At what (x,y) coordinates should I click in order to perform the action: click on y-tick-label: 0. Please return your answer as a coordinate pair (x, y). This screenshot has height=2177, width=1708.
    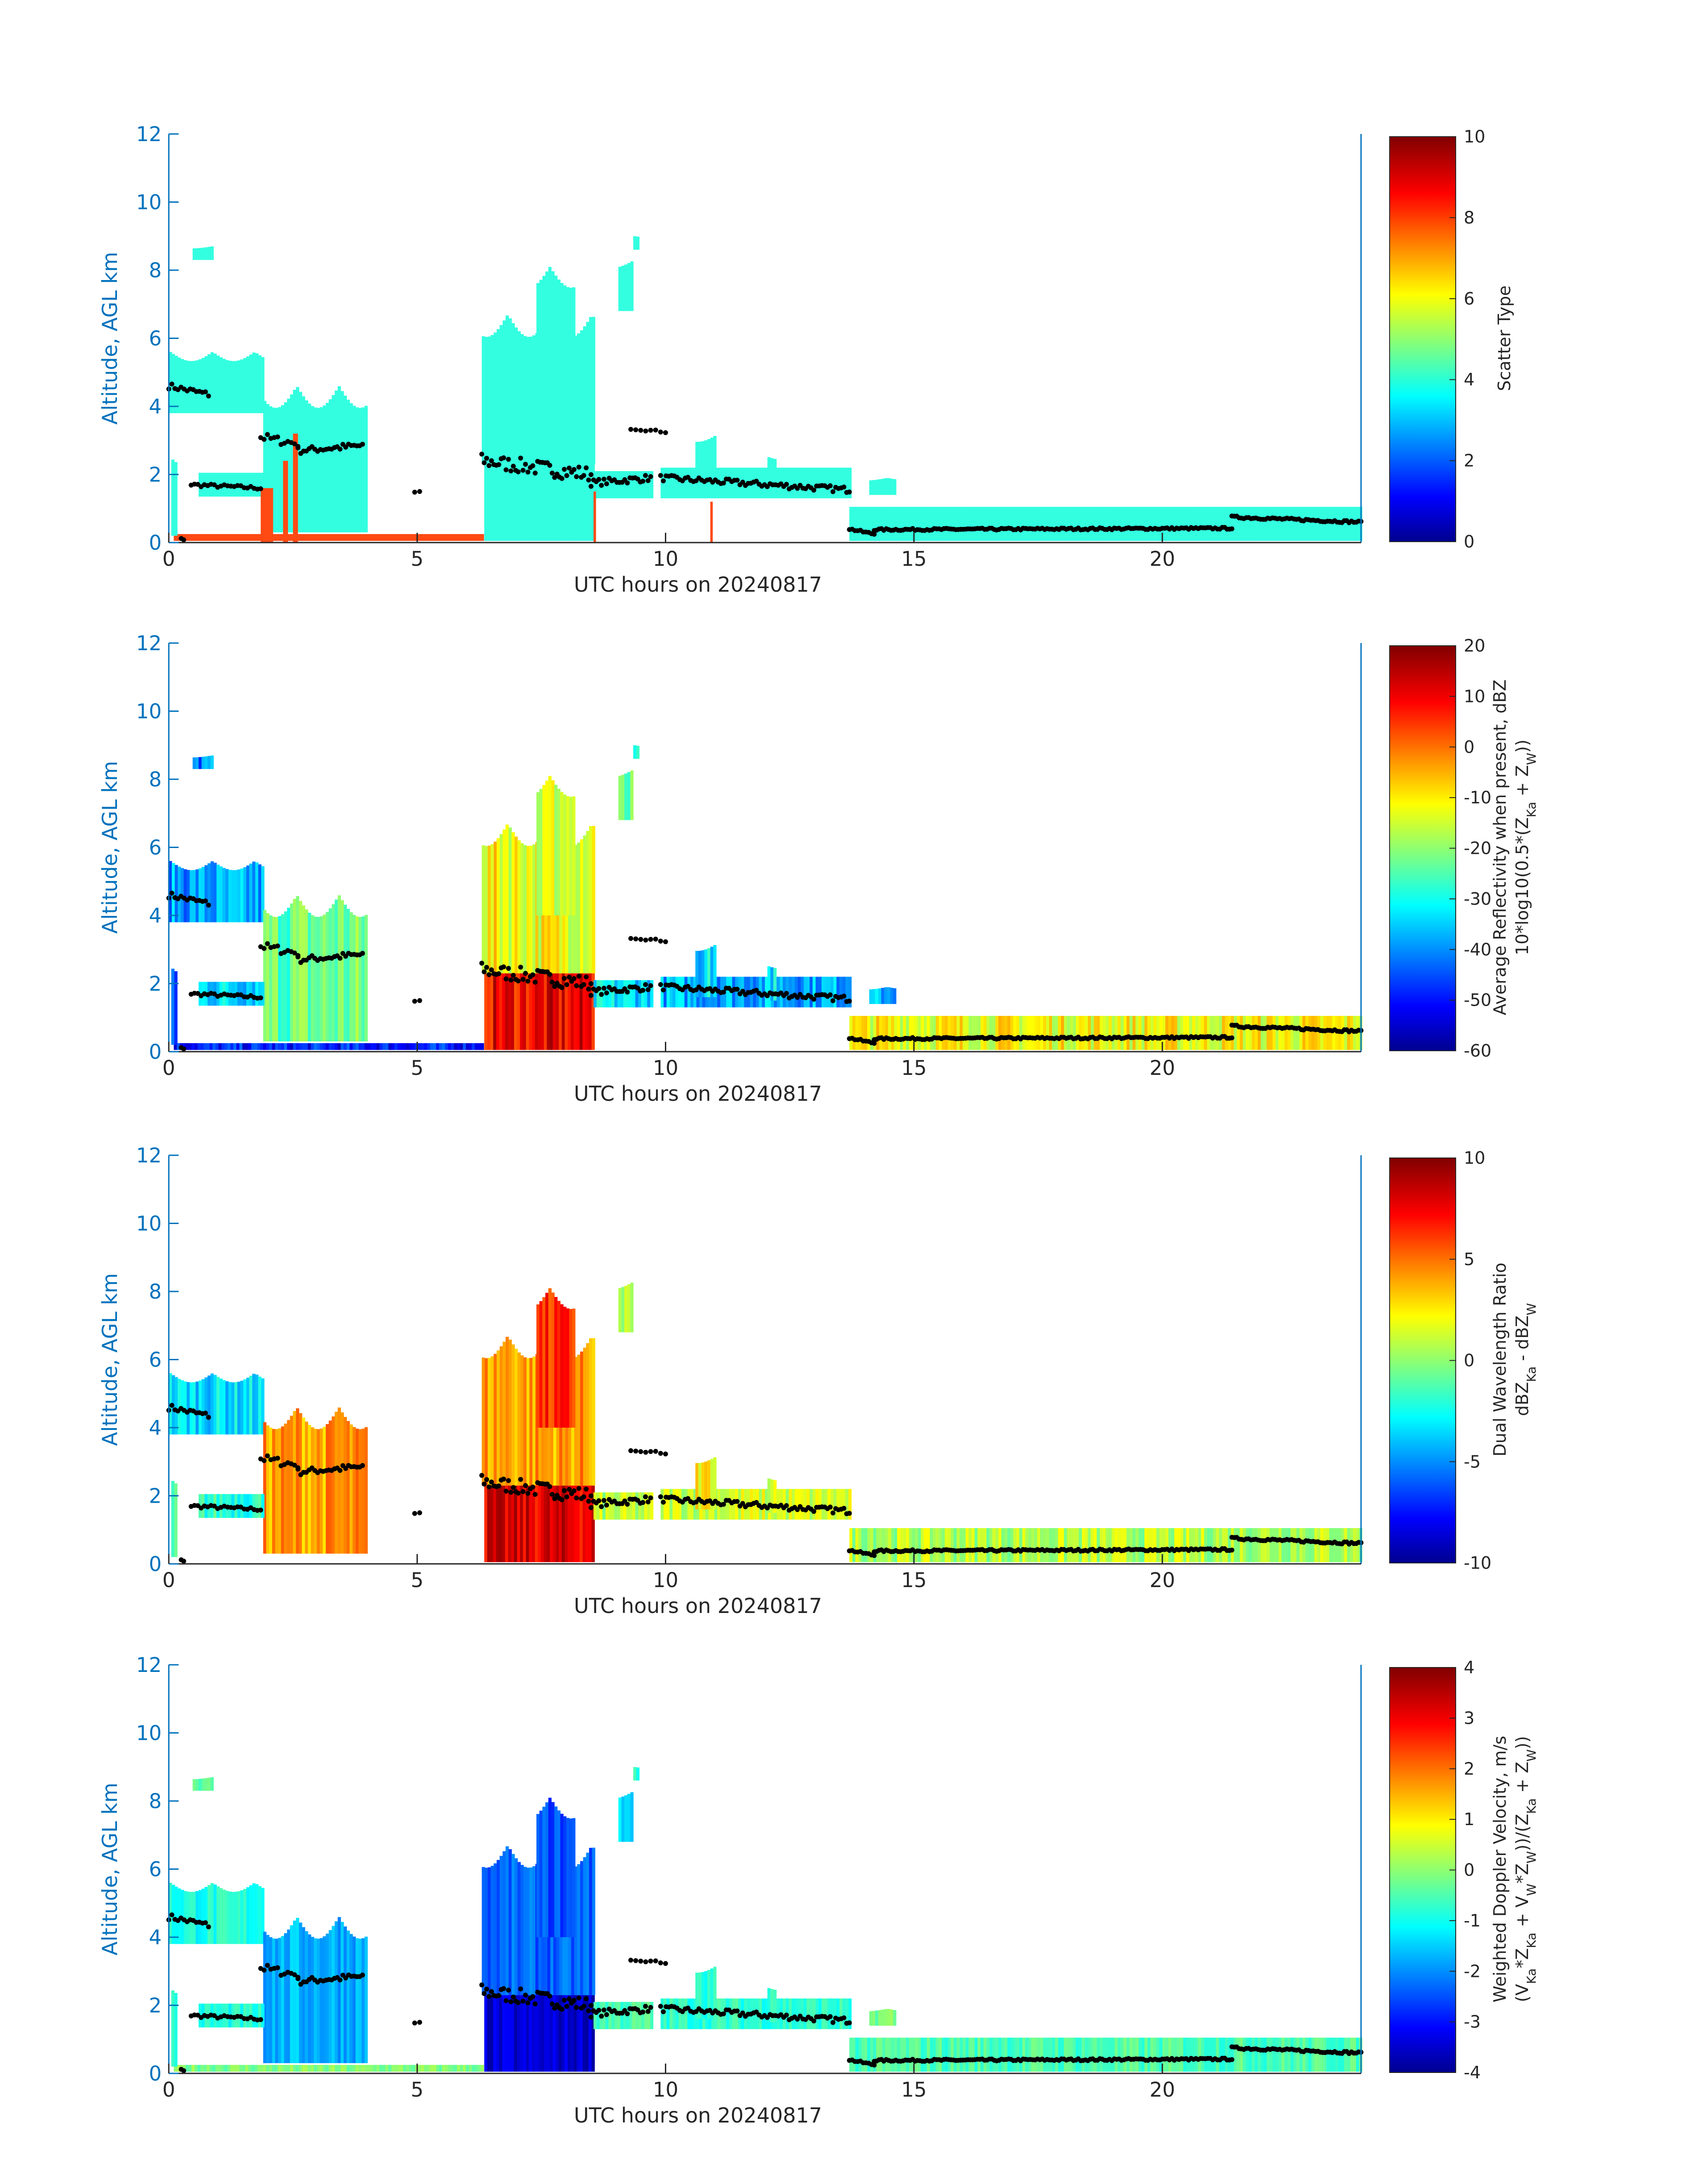
    Looking at the image, I should click on (155, 2073).